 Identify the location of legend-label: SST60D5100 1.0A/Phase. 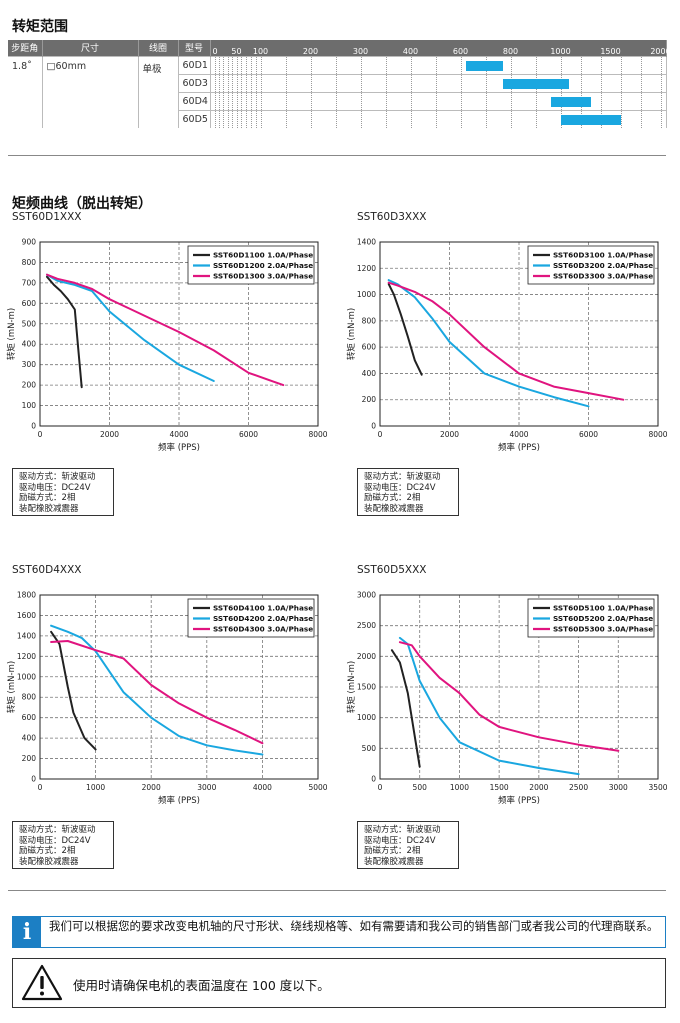
(603, 608).